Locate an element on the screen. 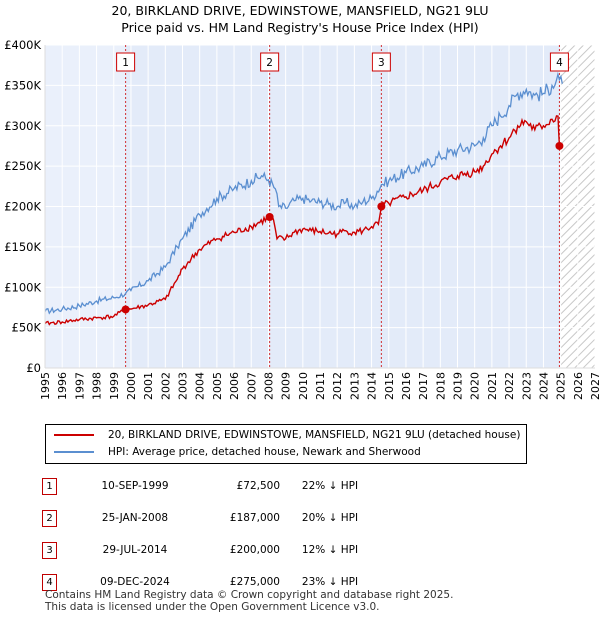  sale-date: 09-DEC-2024 is located at coordinates (135, 582).